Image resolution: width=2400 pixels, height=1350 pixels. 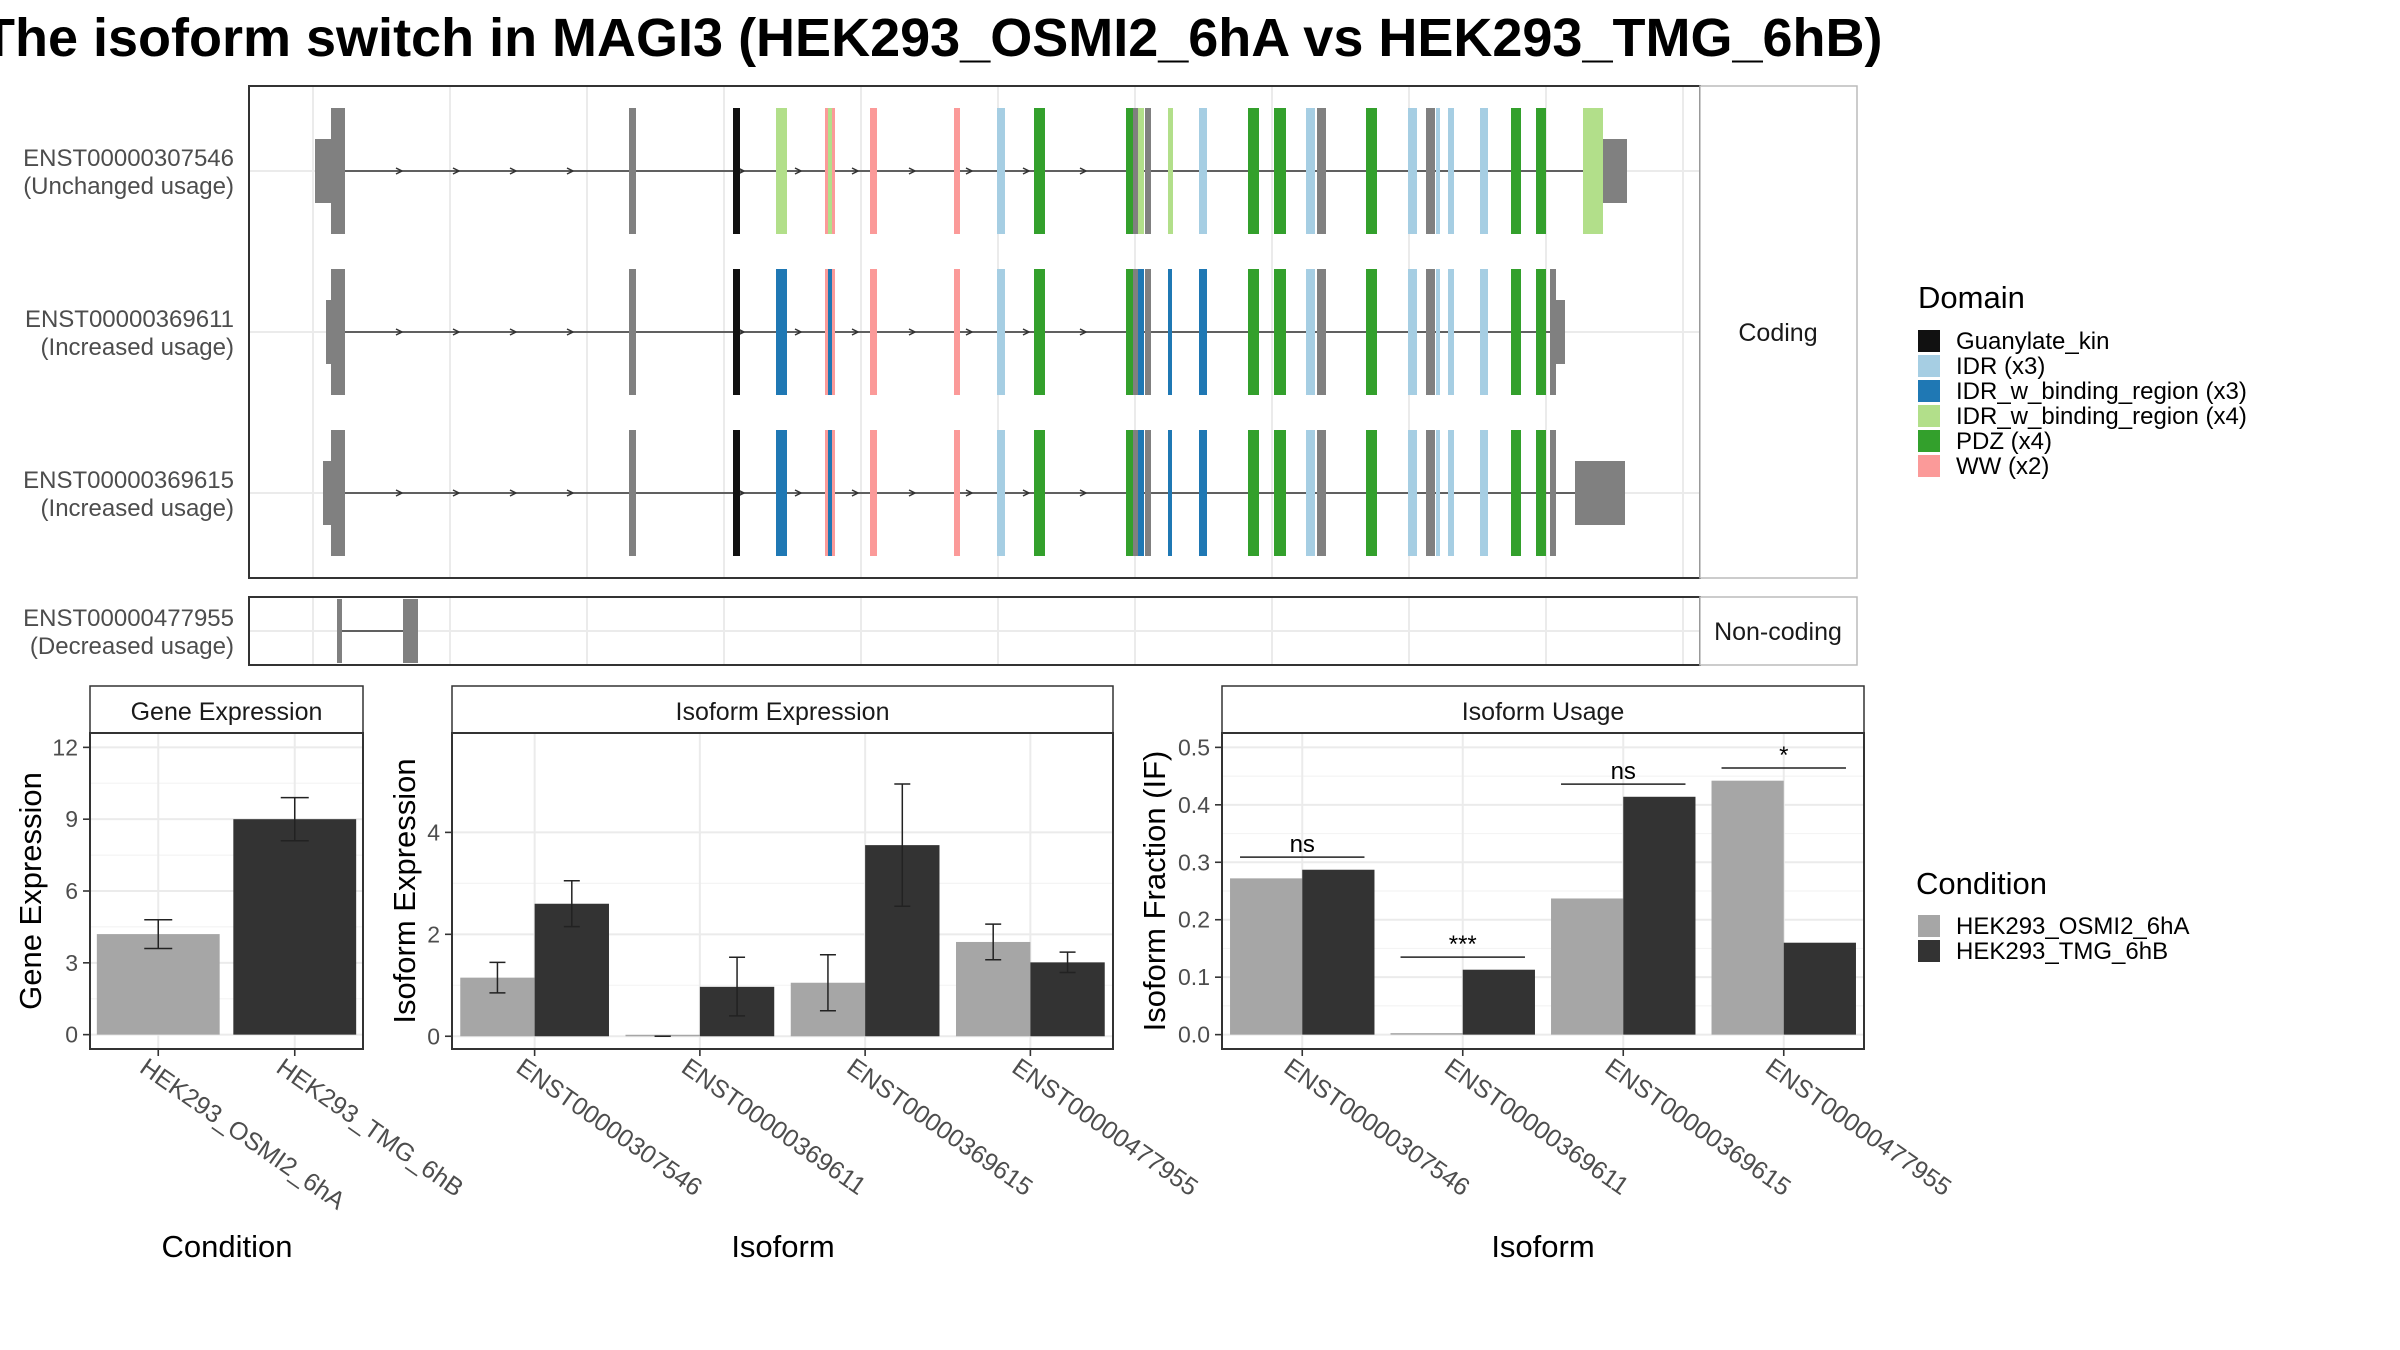 What do you see at coordinates (404, 890) in the screenshot?
I see `y-axis-title: Isoform Expression` at bounding box center [404, 890].